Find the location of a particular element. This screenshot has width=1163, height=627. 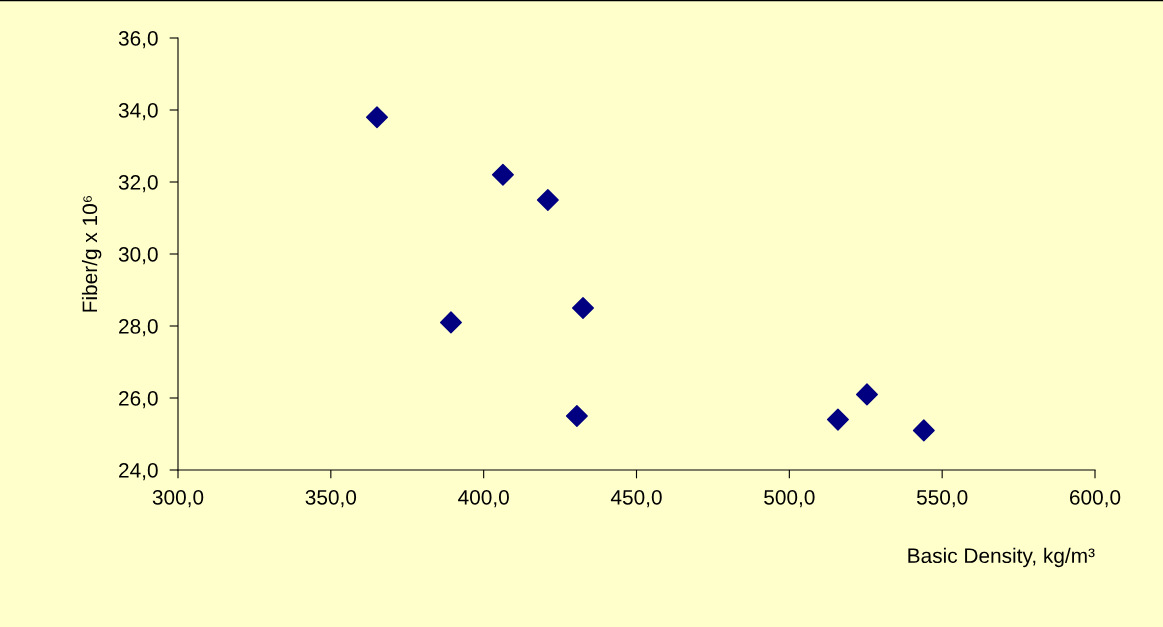

y-tick-label: 28,0 is located at coordinates (138, 328).